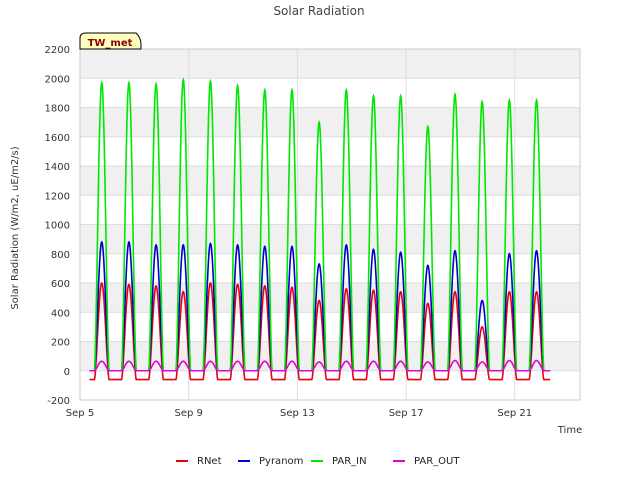  I want to click on station-badge-box, so click(110, 41).